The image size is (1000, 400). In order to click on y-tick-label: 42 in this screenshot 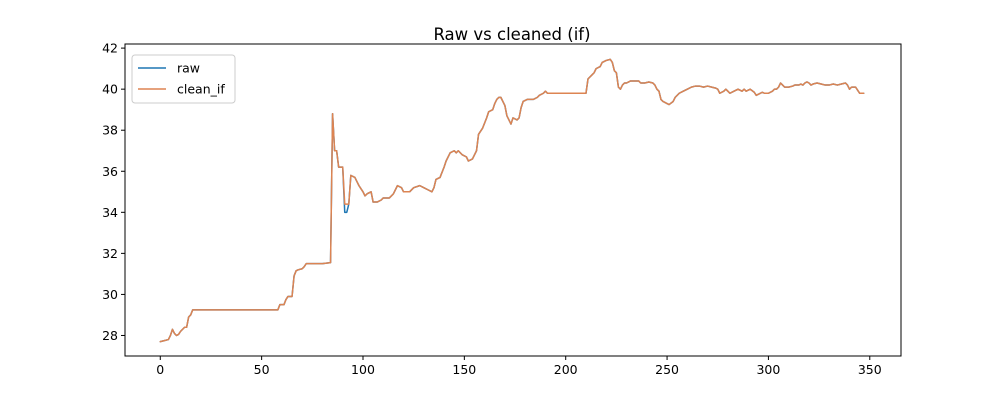, I will do `click(110, 48)`.